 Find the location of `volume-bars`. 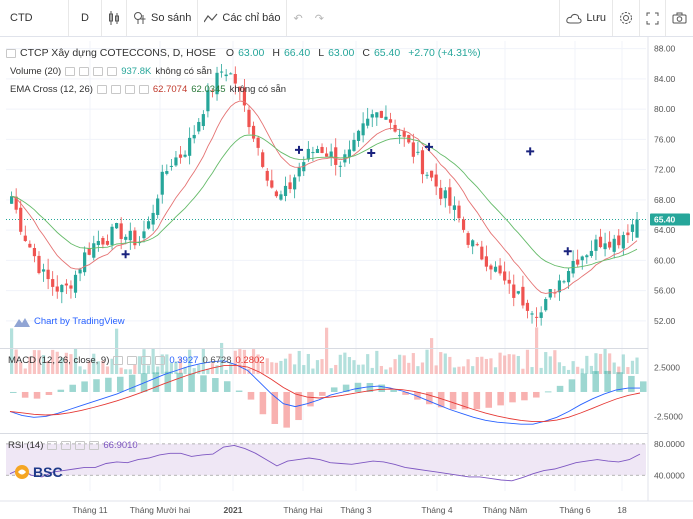

volume-bars is located at coordinates (324, 350).